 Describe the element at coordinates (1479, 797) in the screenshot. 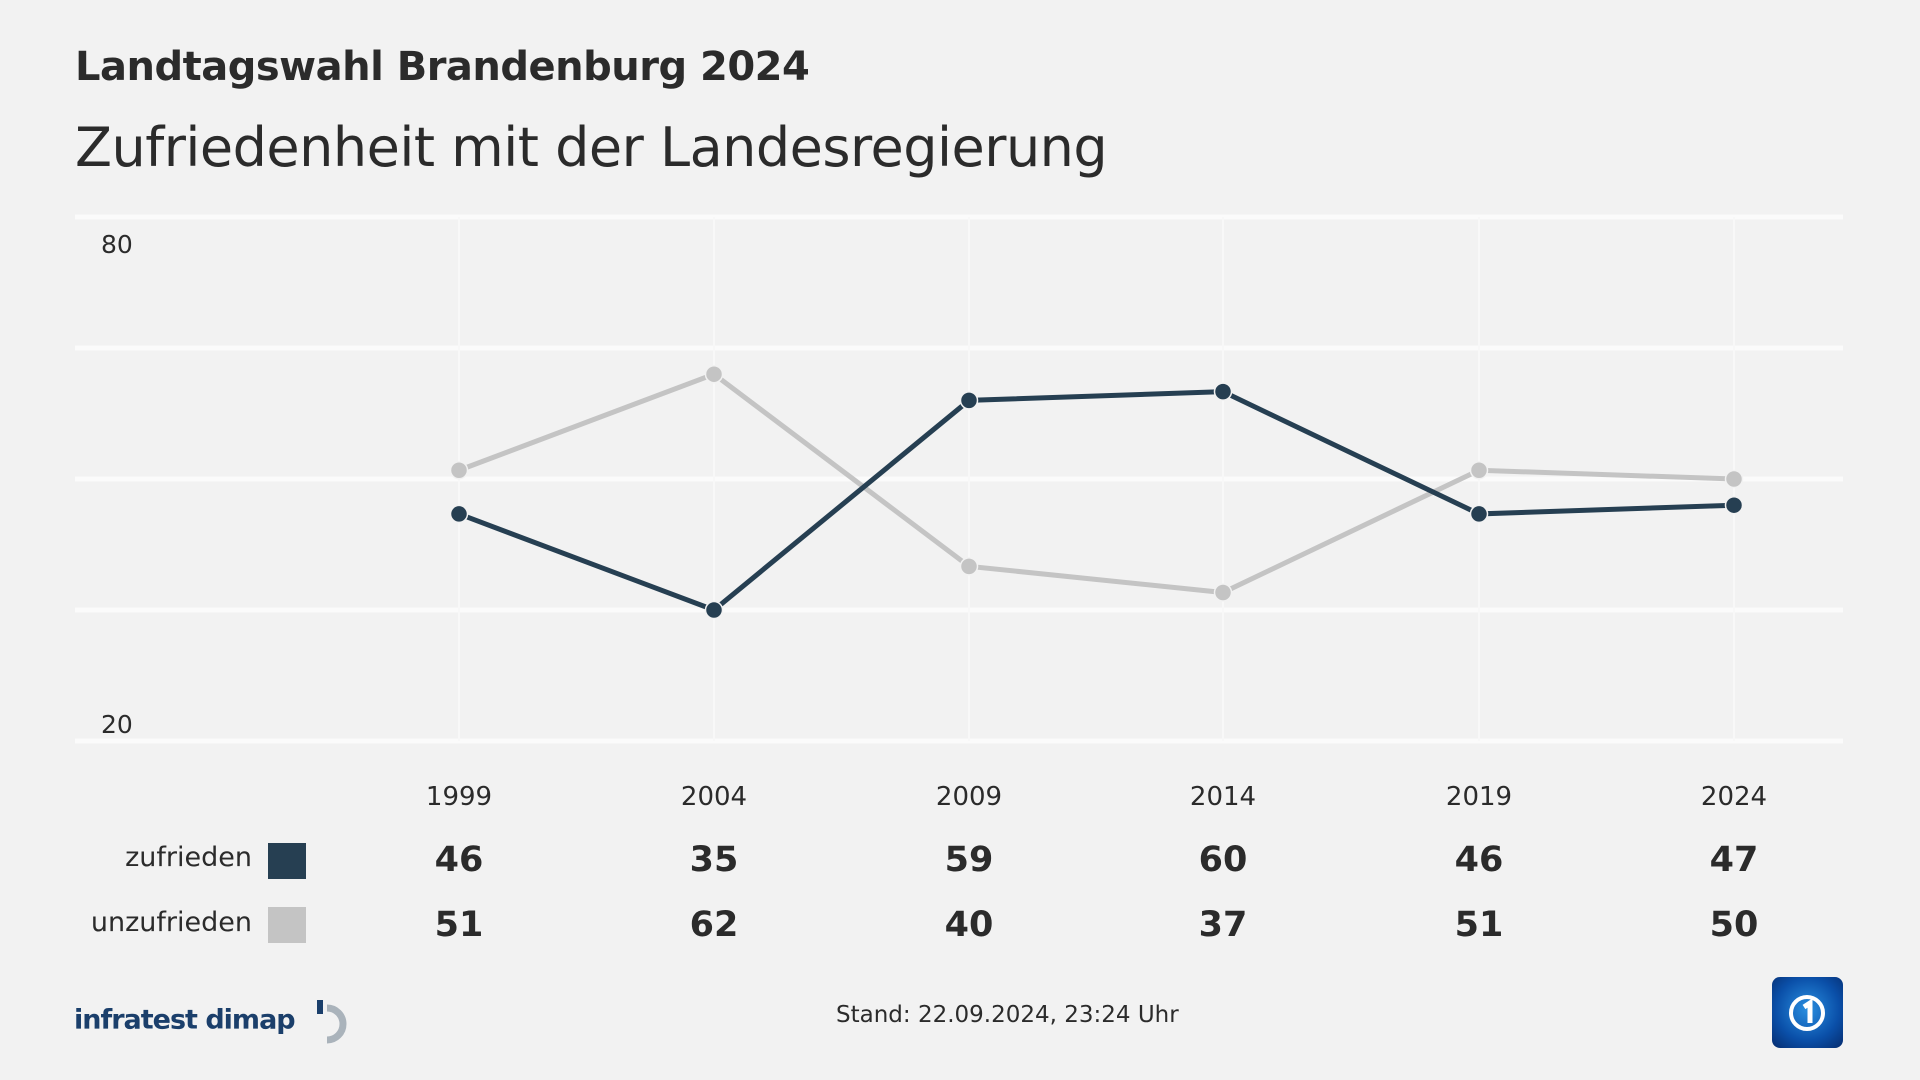

I see `x-tick-label: 2019` at that location.